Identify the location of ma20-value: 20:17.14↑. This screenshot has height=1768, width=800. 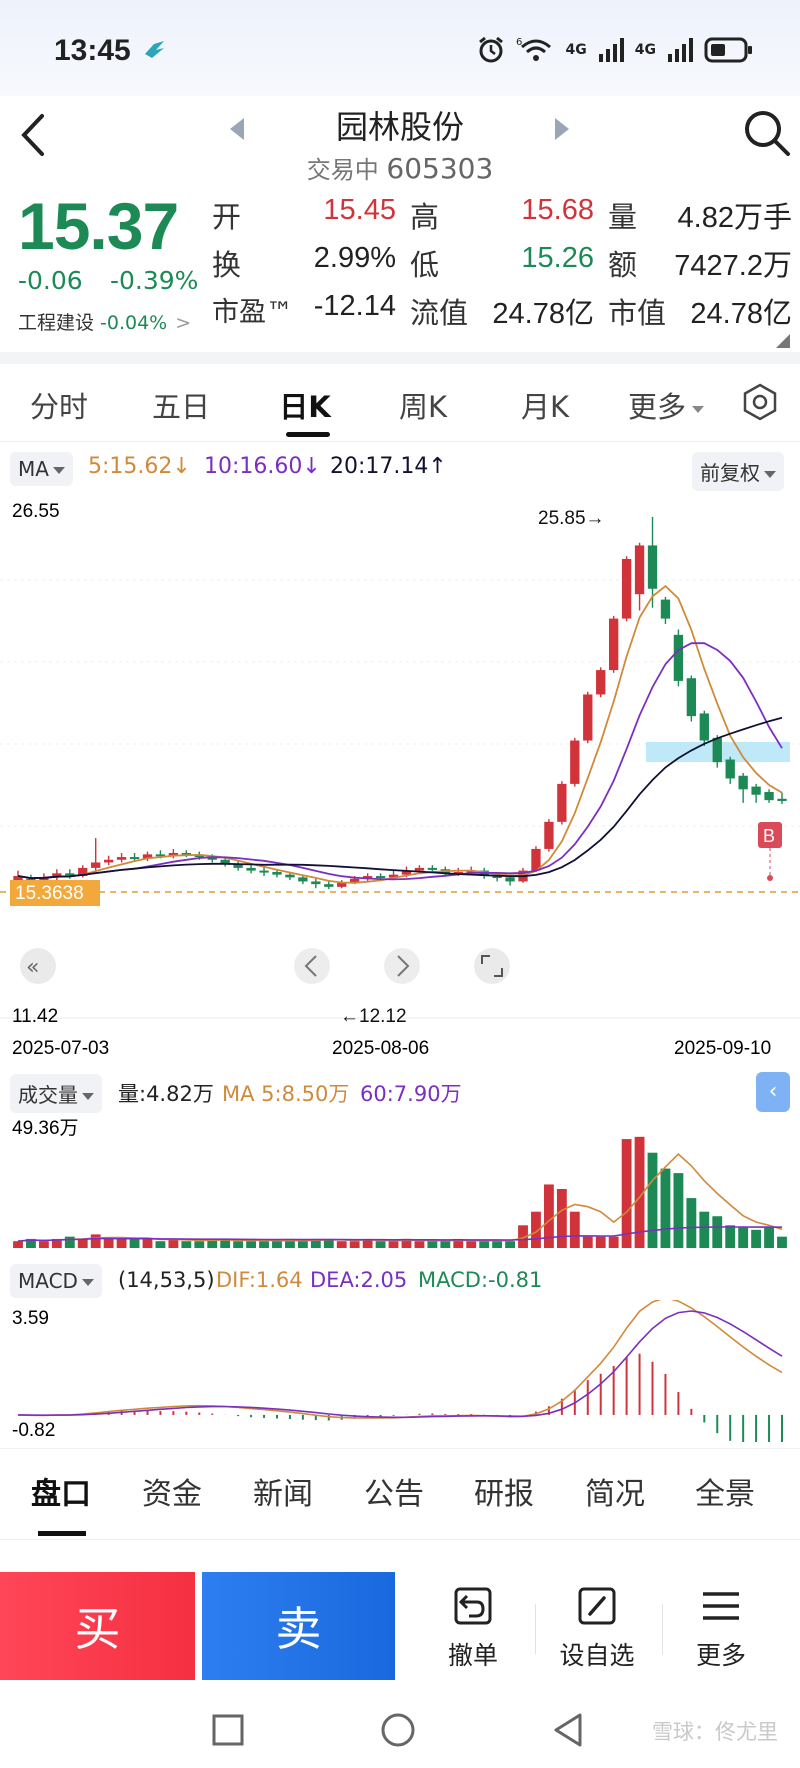
(388, 466).